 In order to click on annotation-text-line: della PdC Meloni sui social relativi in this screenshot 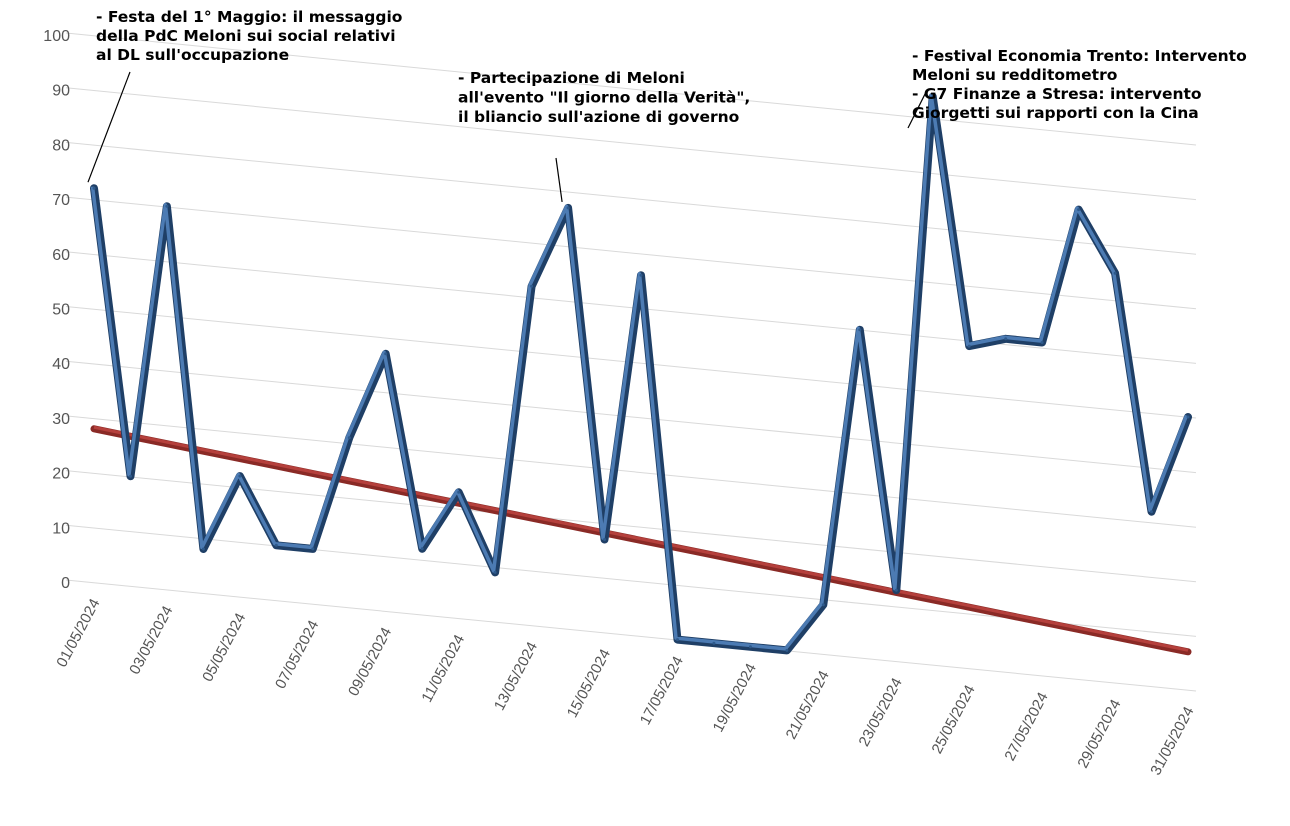, I will do `click(246, 36)`.